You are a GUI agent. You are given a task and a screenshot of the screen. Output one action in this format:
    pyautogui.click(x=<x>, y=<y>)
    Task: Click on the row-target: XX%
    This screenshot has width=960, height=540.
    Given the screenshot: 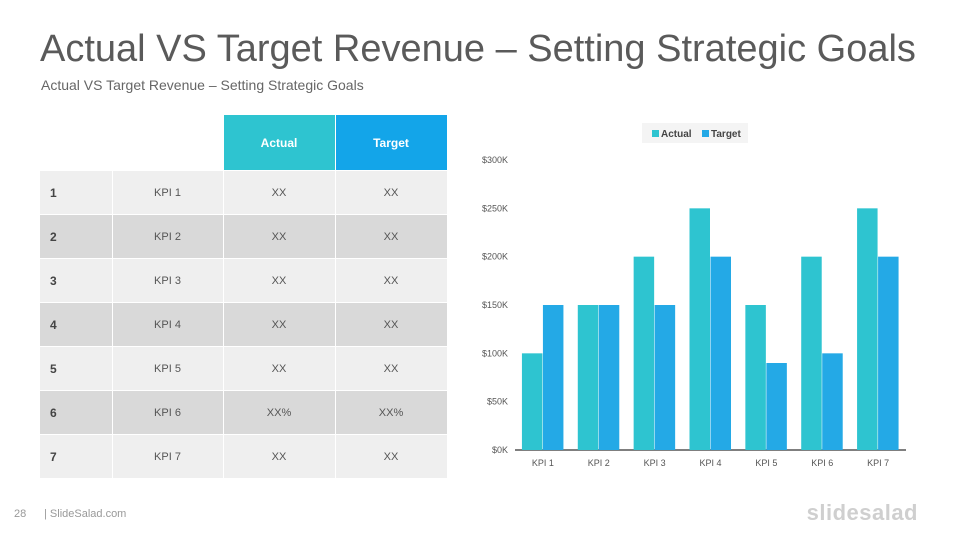 What is the action you would take?
    pyautogui.click(x=391, y=412)
    